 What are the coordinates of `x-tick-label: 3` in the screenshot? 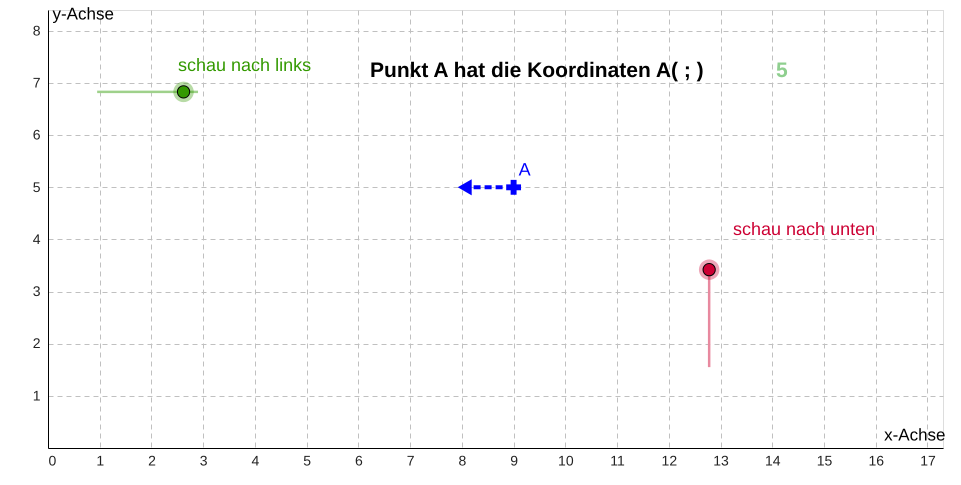 It's located at (204, 460).